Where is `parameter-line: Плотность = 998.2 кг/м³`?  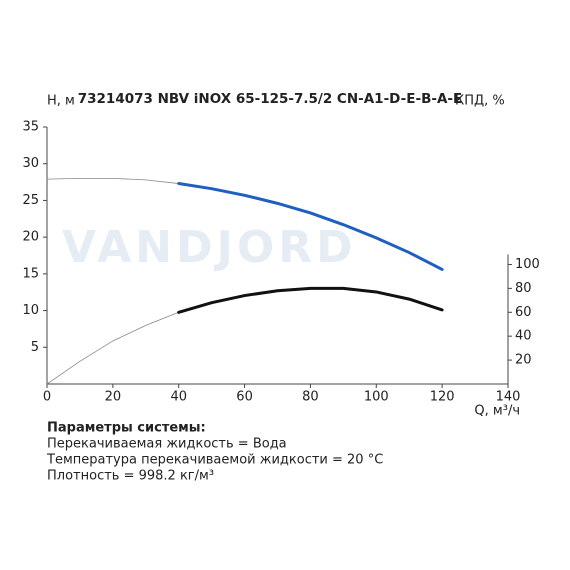 parameter-line: Плотность = 998.2 кг/м³ is located at coordinates (130, 476).